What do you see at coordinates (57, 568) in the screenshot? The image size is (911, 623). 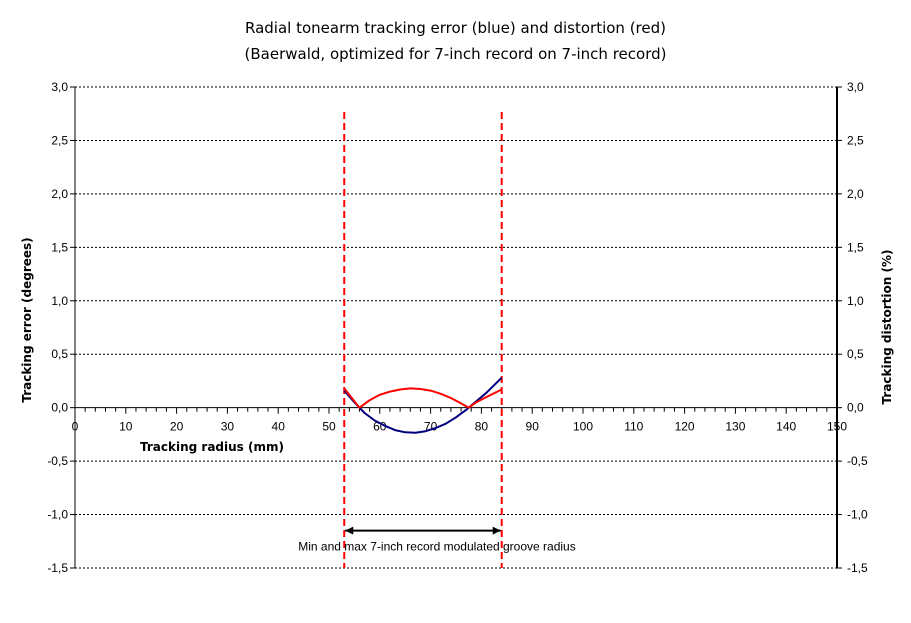 I see `y-tick-label-left: -1,5` at bounding box center [57, 568].